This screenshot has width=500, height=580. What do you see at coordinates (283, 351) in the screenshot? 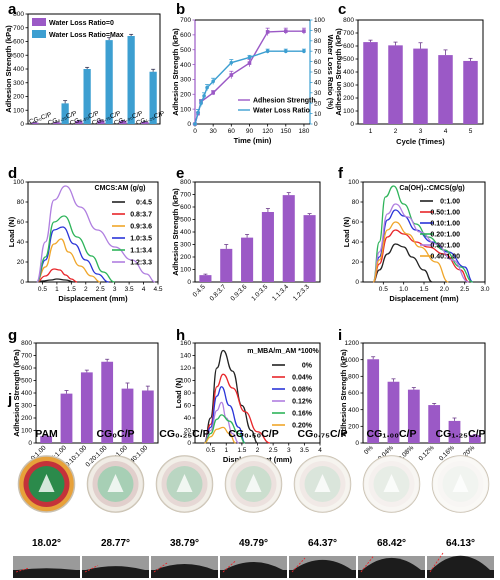
I see `legend-title: m_MBA/m_AM *100%` at bounding box center [283, 351].